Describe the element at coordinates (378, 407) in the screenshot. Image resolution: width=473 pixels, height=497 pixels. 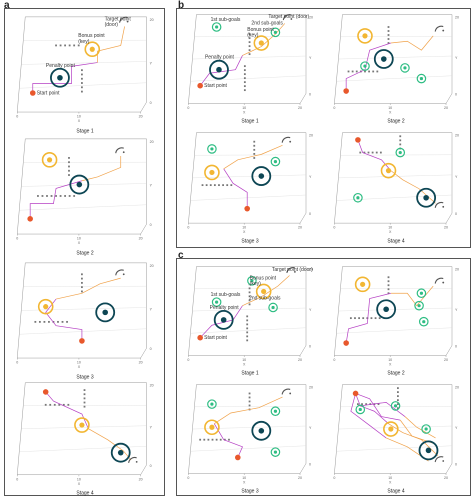
I see `trajectory-alt-0-early` at that location.